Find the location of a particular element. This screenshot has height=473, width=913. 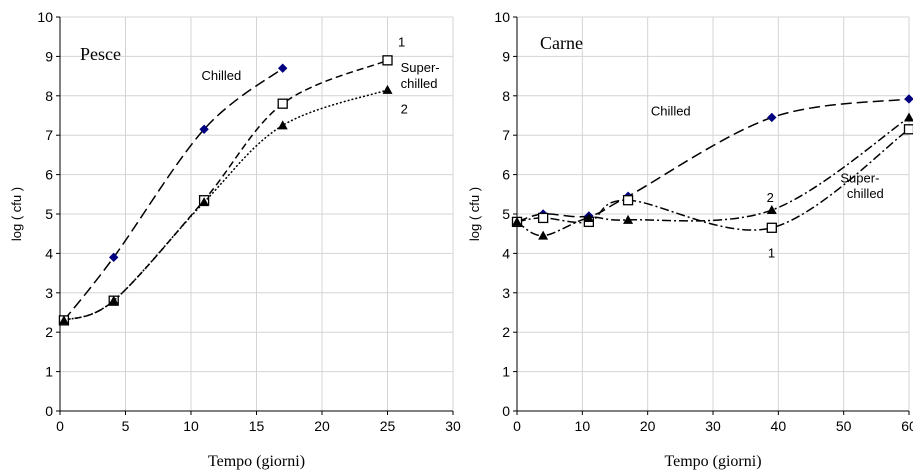

series-chilled is located at coordinates (173, 194).